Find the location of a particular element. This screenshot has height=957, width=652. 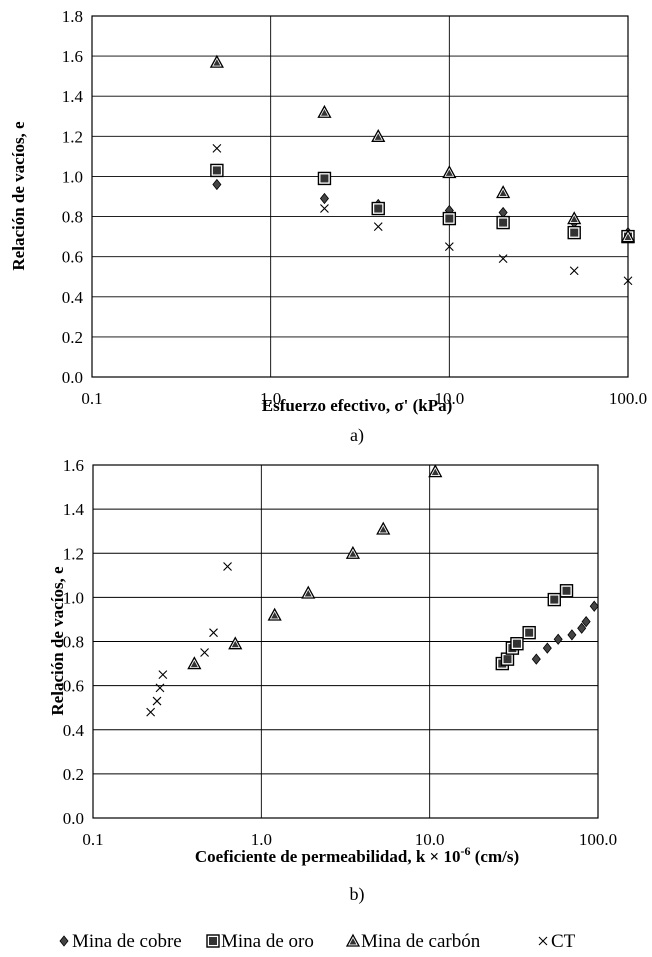

legend-item-mina-de-cobre: Mina de cobre is located at coordinates (120, 941).